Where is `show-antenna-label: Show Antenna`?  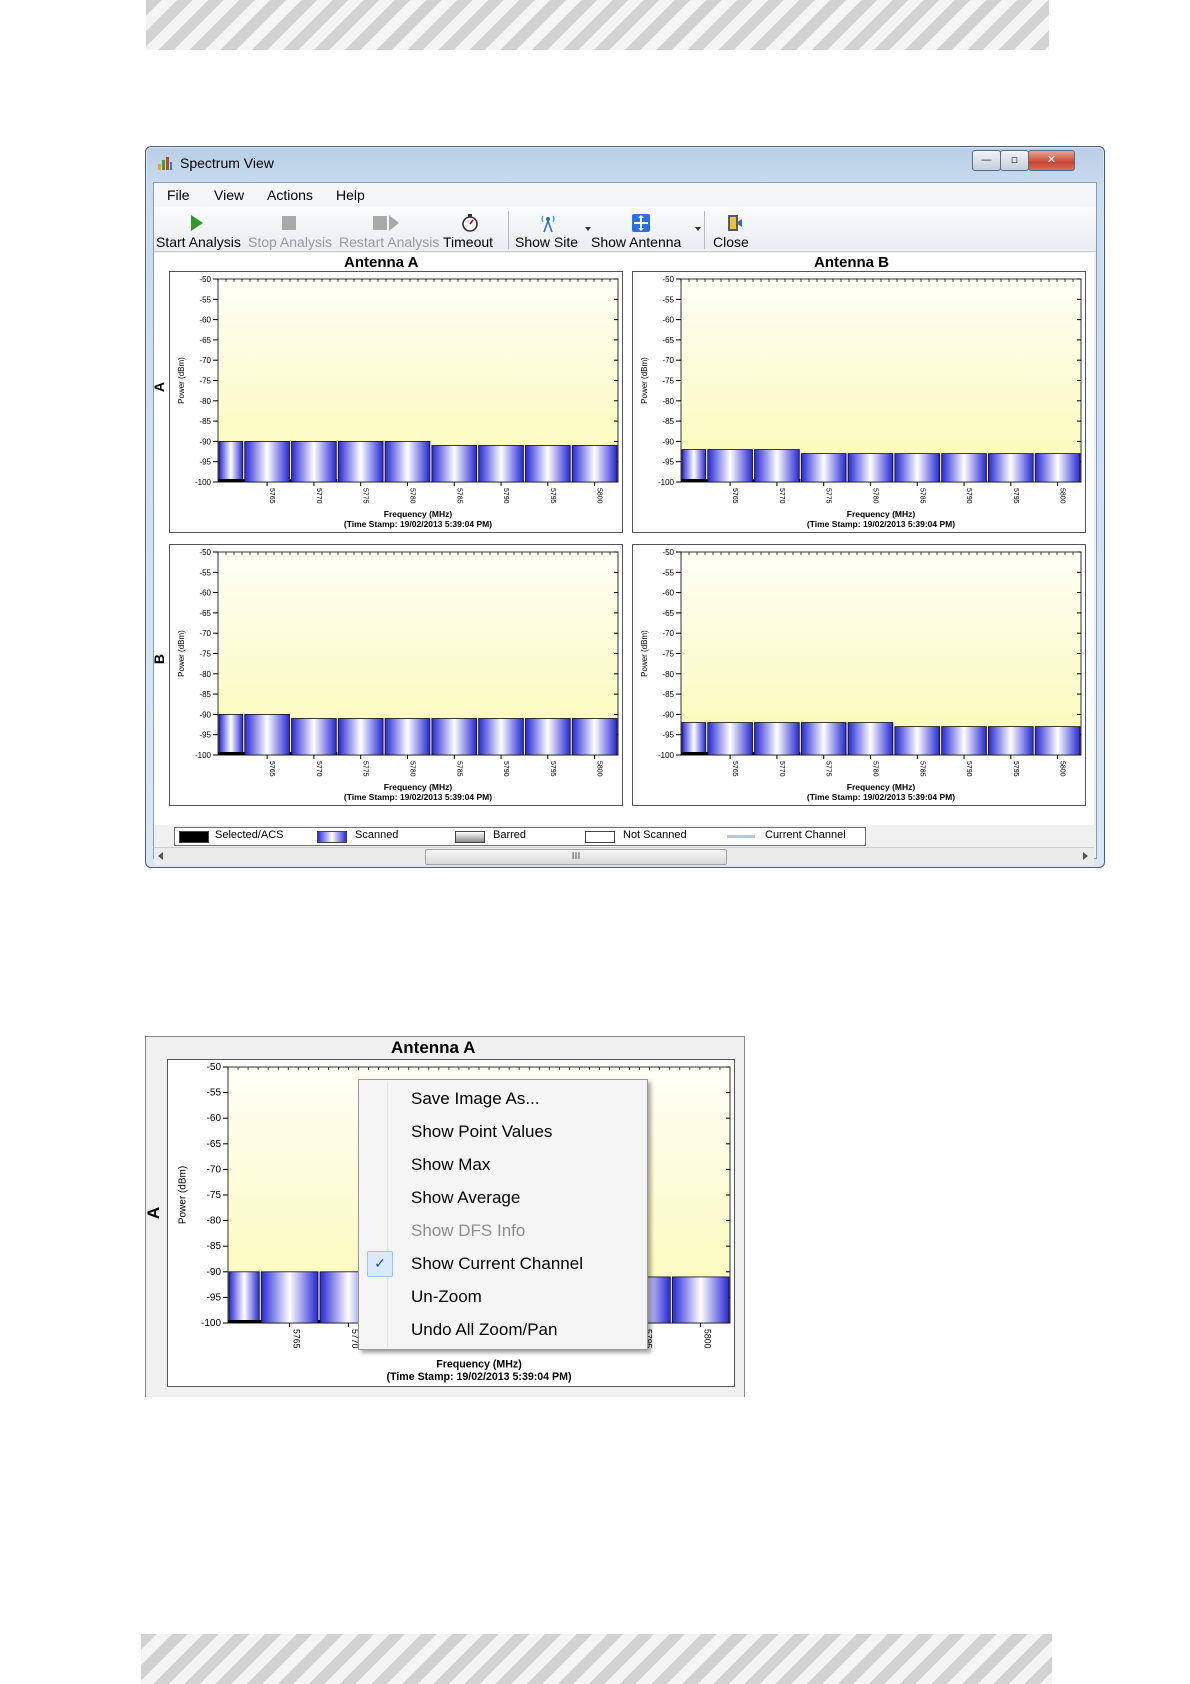 show-antenna-label: Show Antenna is located at coordinates (636, 242).